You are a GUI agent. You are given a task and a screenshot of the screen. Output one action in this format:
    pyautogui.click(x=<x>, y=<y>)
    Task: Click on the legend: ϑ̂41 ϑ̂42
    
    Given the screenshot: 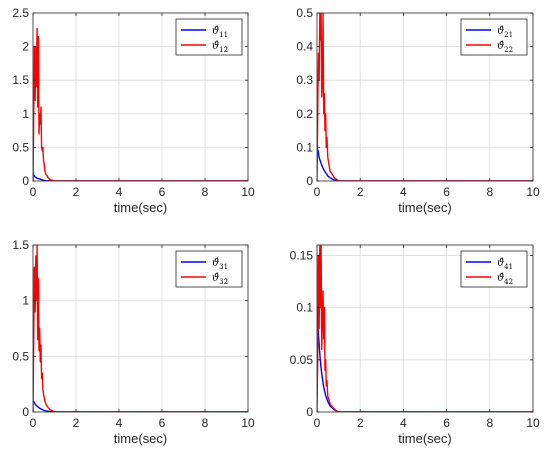 What is the action you would take?
    pyautogui.click(x=494, y=269)
    